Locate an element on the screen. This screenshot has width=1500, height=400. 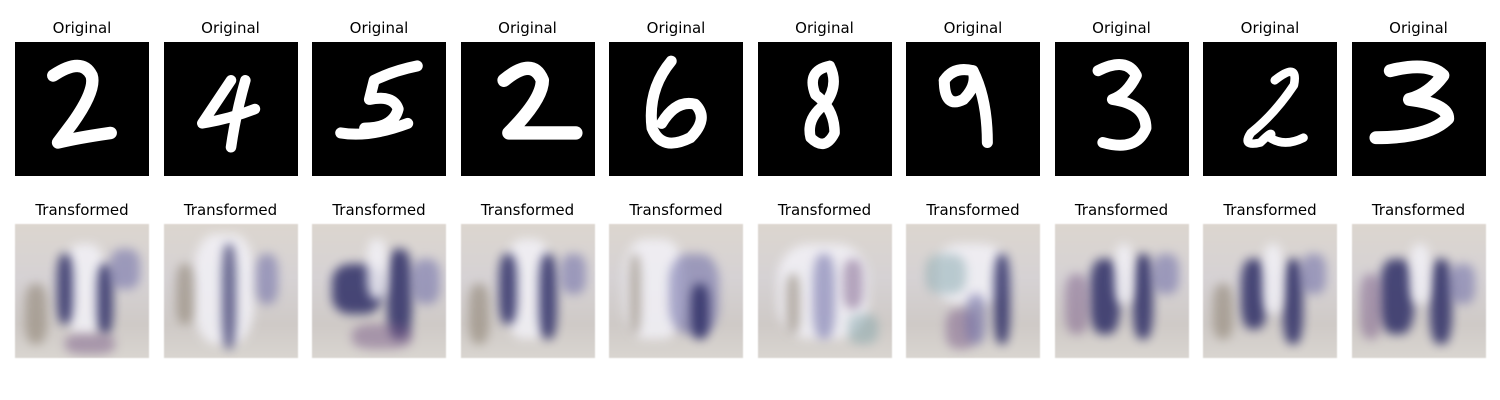
original-panel-1: Original is located at coordinates (82, 98).